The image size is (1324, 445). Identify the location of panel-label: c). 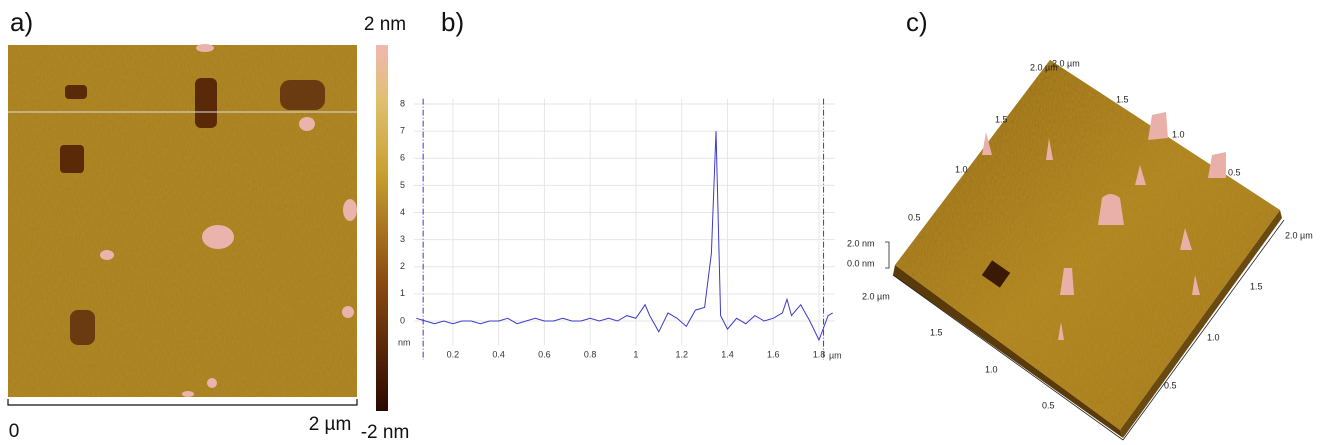
(917, 22).